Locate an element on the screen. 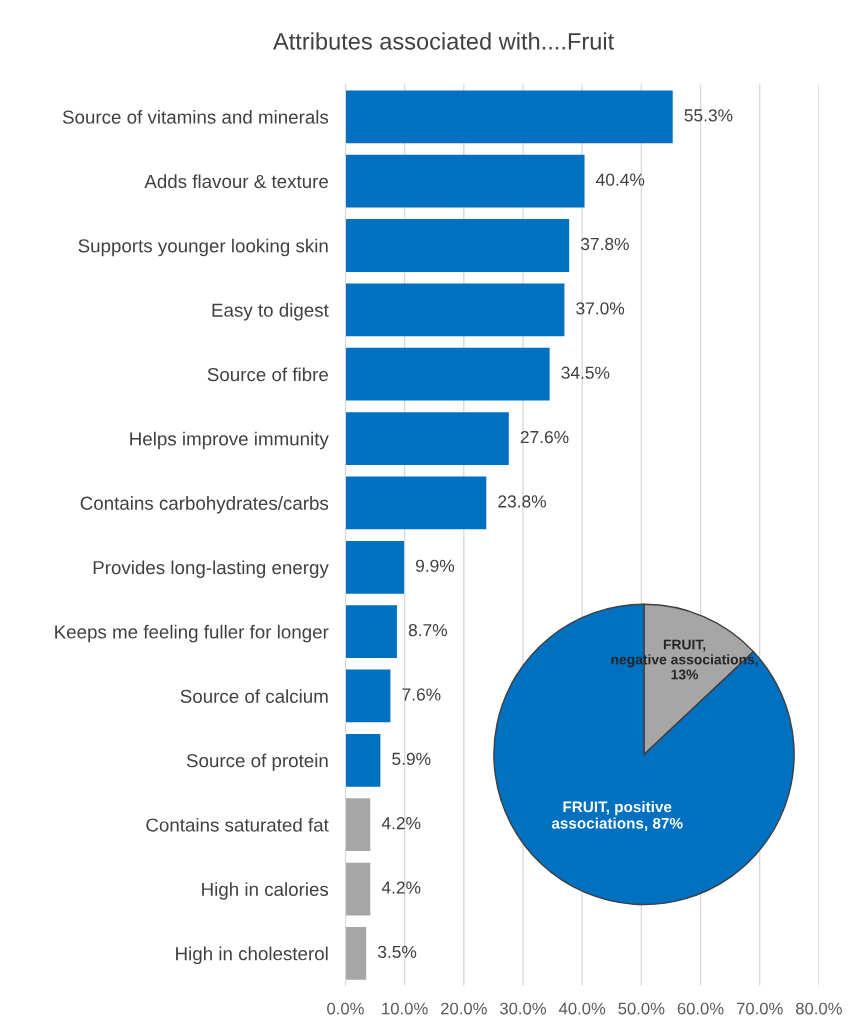 Image resolution: width=853 pixels, height=1032 pixels. y-tick-label: High in cholesterol is located at coordinates (252, 955).